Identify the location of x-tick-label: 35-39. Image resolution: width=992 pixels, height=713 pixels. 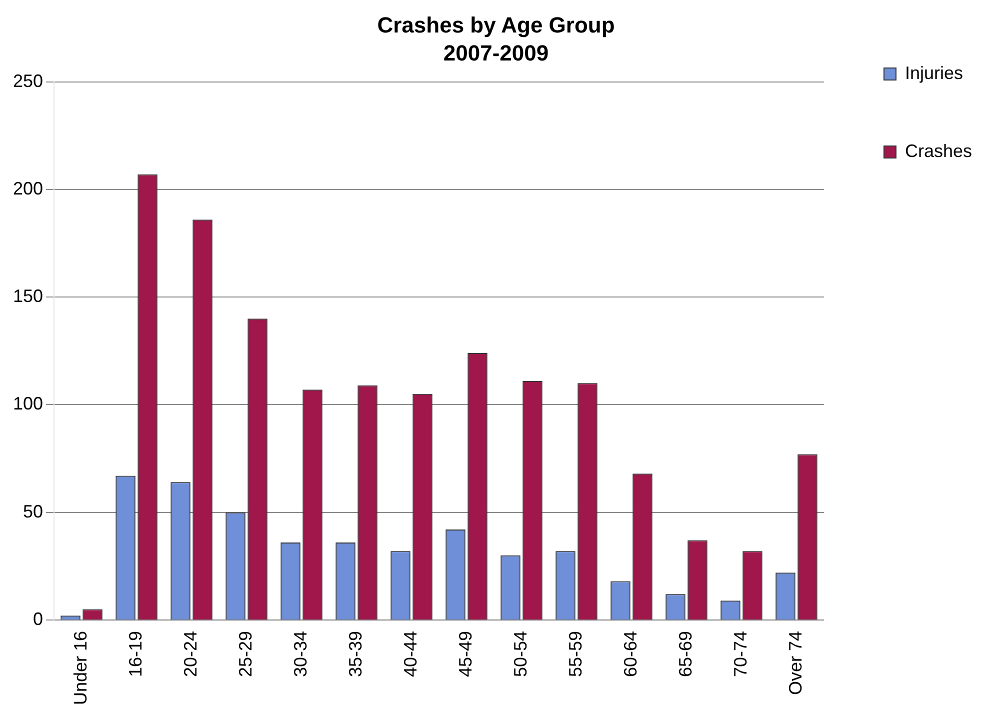
(355, 653).